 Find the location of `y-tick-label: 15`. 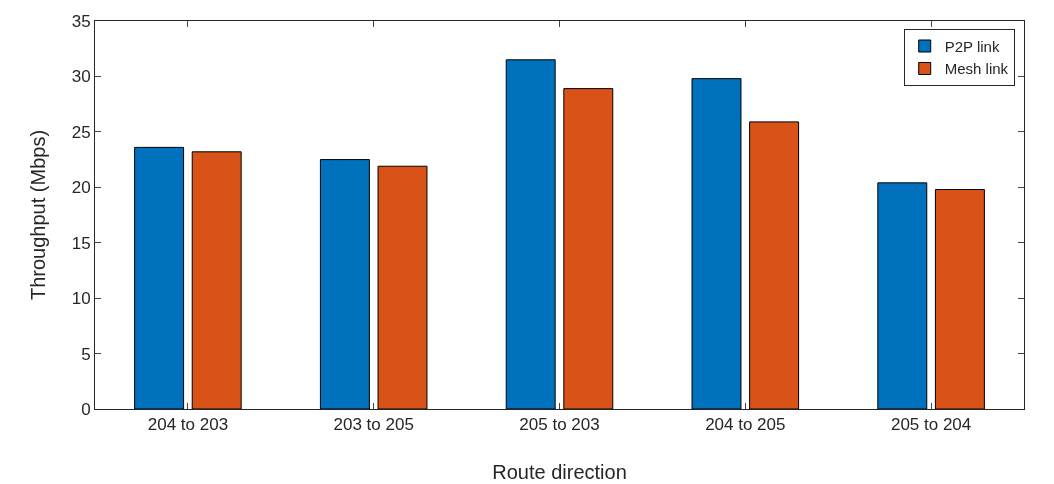

y-tick-label: 15 is located at coordinates (81, 243).